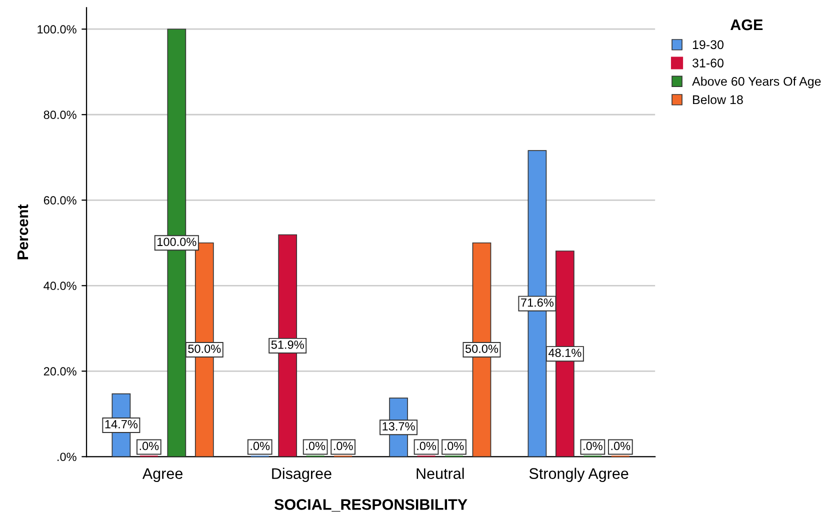  What do you see at coordinates (60, 286) in the screenshot?
I see `y-tick-label: 40.0%` at bounding box center [60, 286].